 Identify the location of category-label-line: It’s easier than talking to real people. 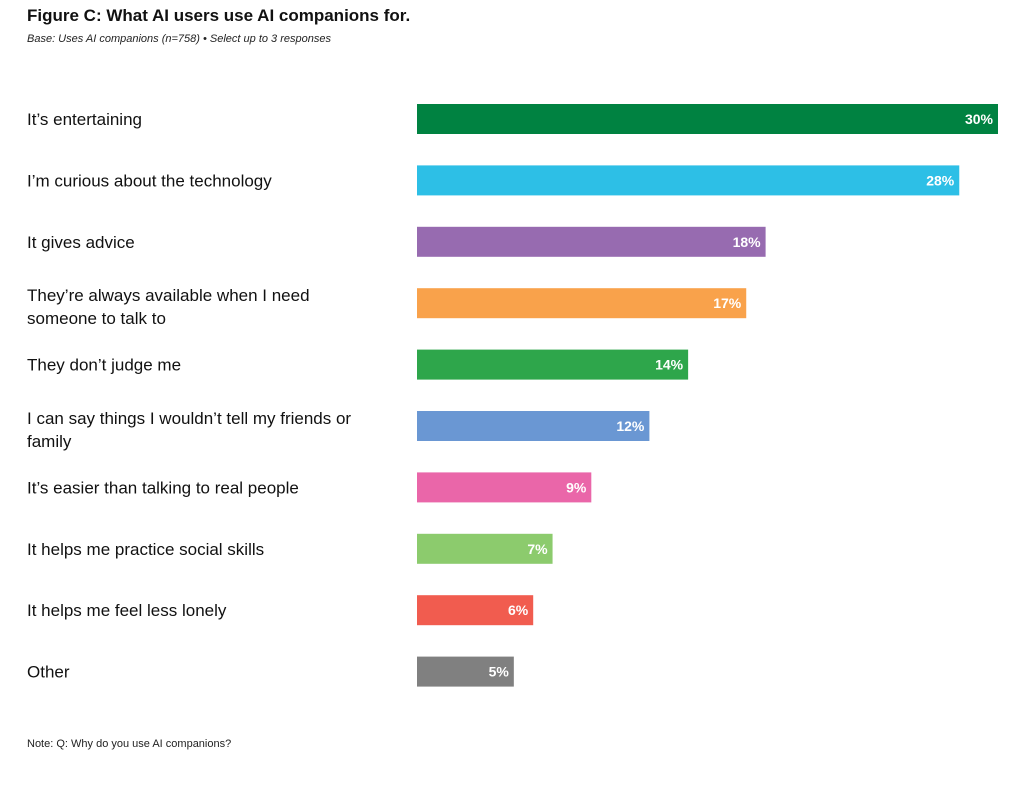
(163, 487).